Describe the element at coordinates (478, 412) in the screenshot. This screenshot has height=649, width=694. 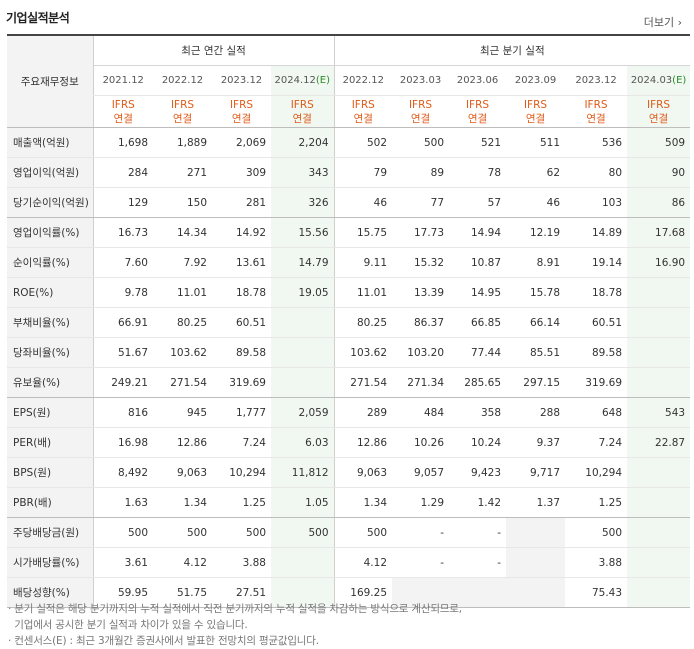
I see `cell-value: 358` at that location.